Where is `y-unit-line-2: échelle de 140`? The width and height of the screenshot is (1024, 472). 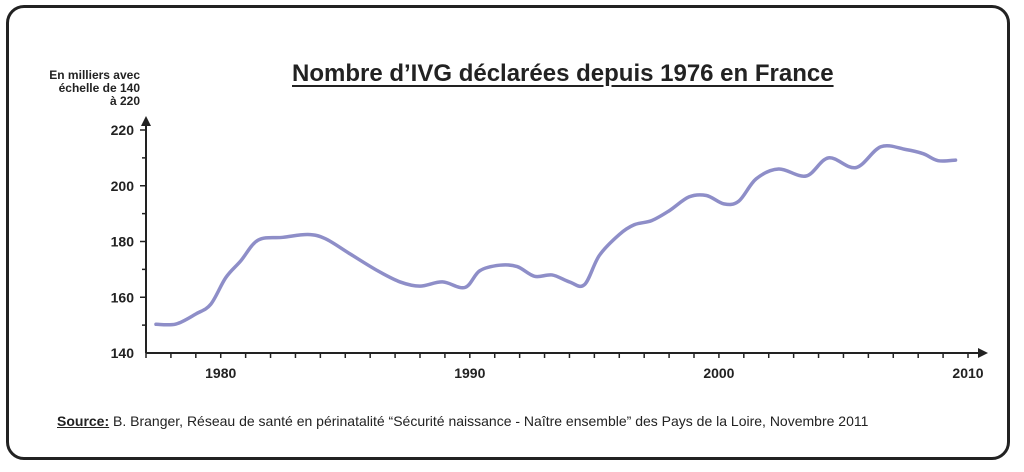
y-unit-line-2: échelle de 140 is located at coordinates (99, 88).